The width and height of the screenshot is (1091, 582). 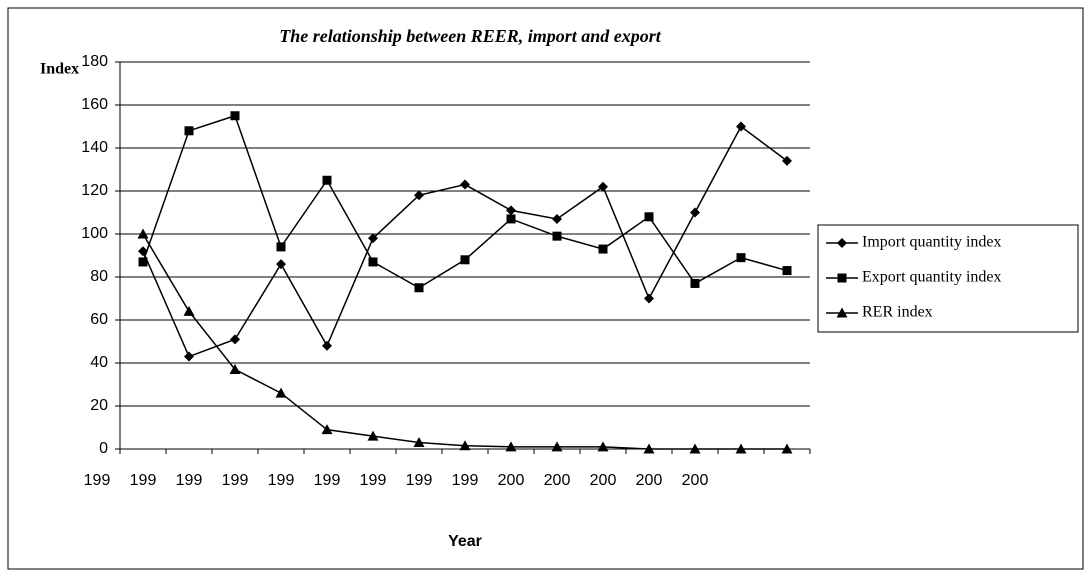 I want to click on y-axis-label: Index, so click(x=59, y=69).